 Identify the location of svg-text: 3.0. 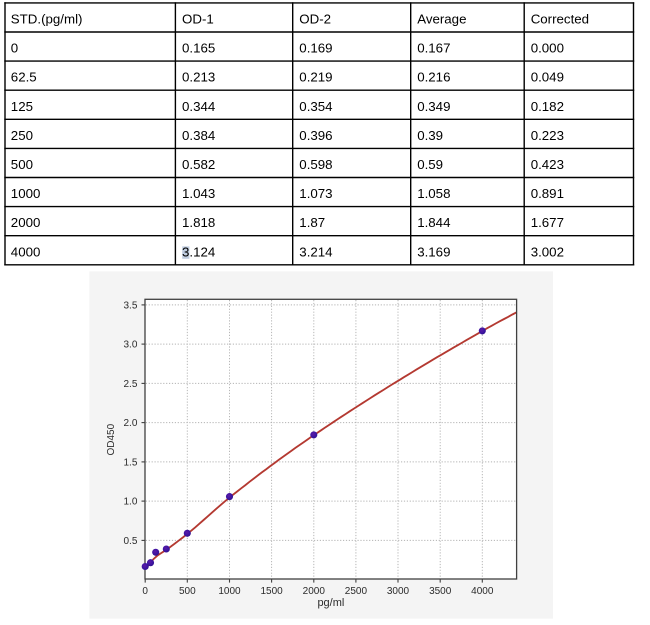
(130, 345).